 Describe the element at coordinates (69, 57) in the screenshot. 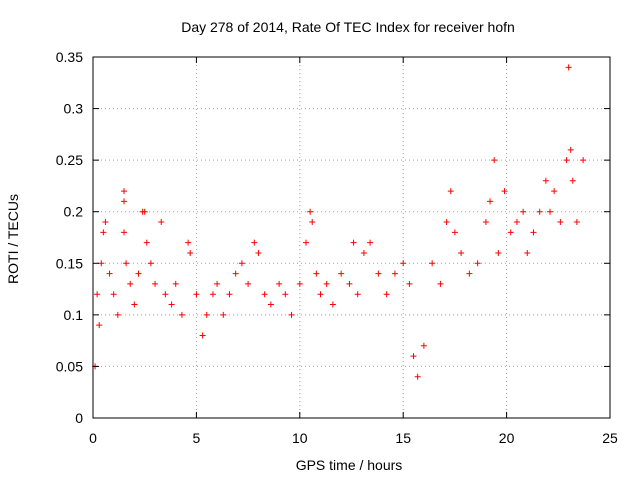

I see `y-tick-label: 0.35` at that location.